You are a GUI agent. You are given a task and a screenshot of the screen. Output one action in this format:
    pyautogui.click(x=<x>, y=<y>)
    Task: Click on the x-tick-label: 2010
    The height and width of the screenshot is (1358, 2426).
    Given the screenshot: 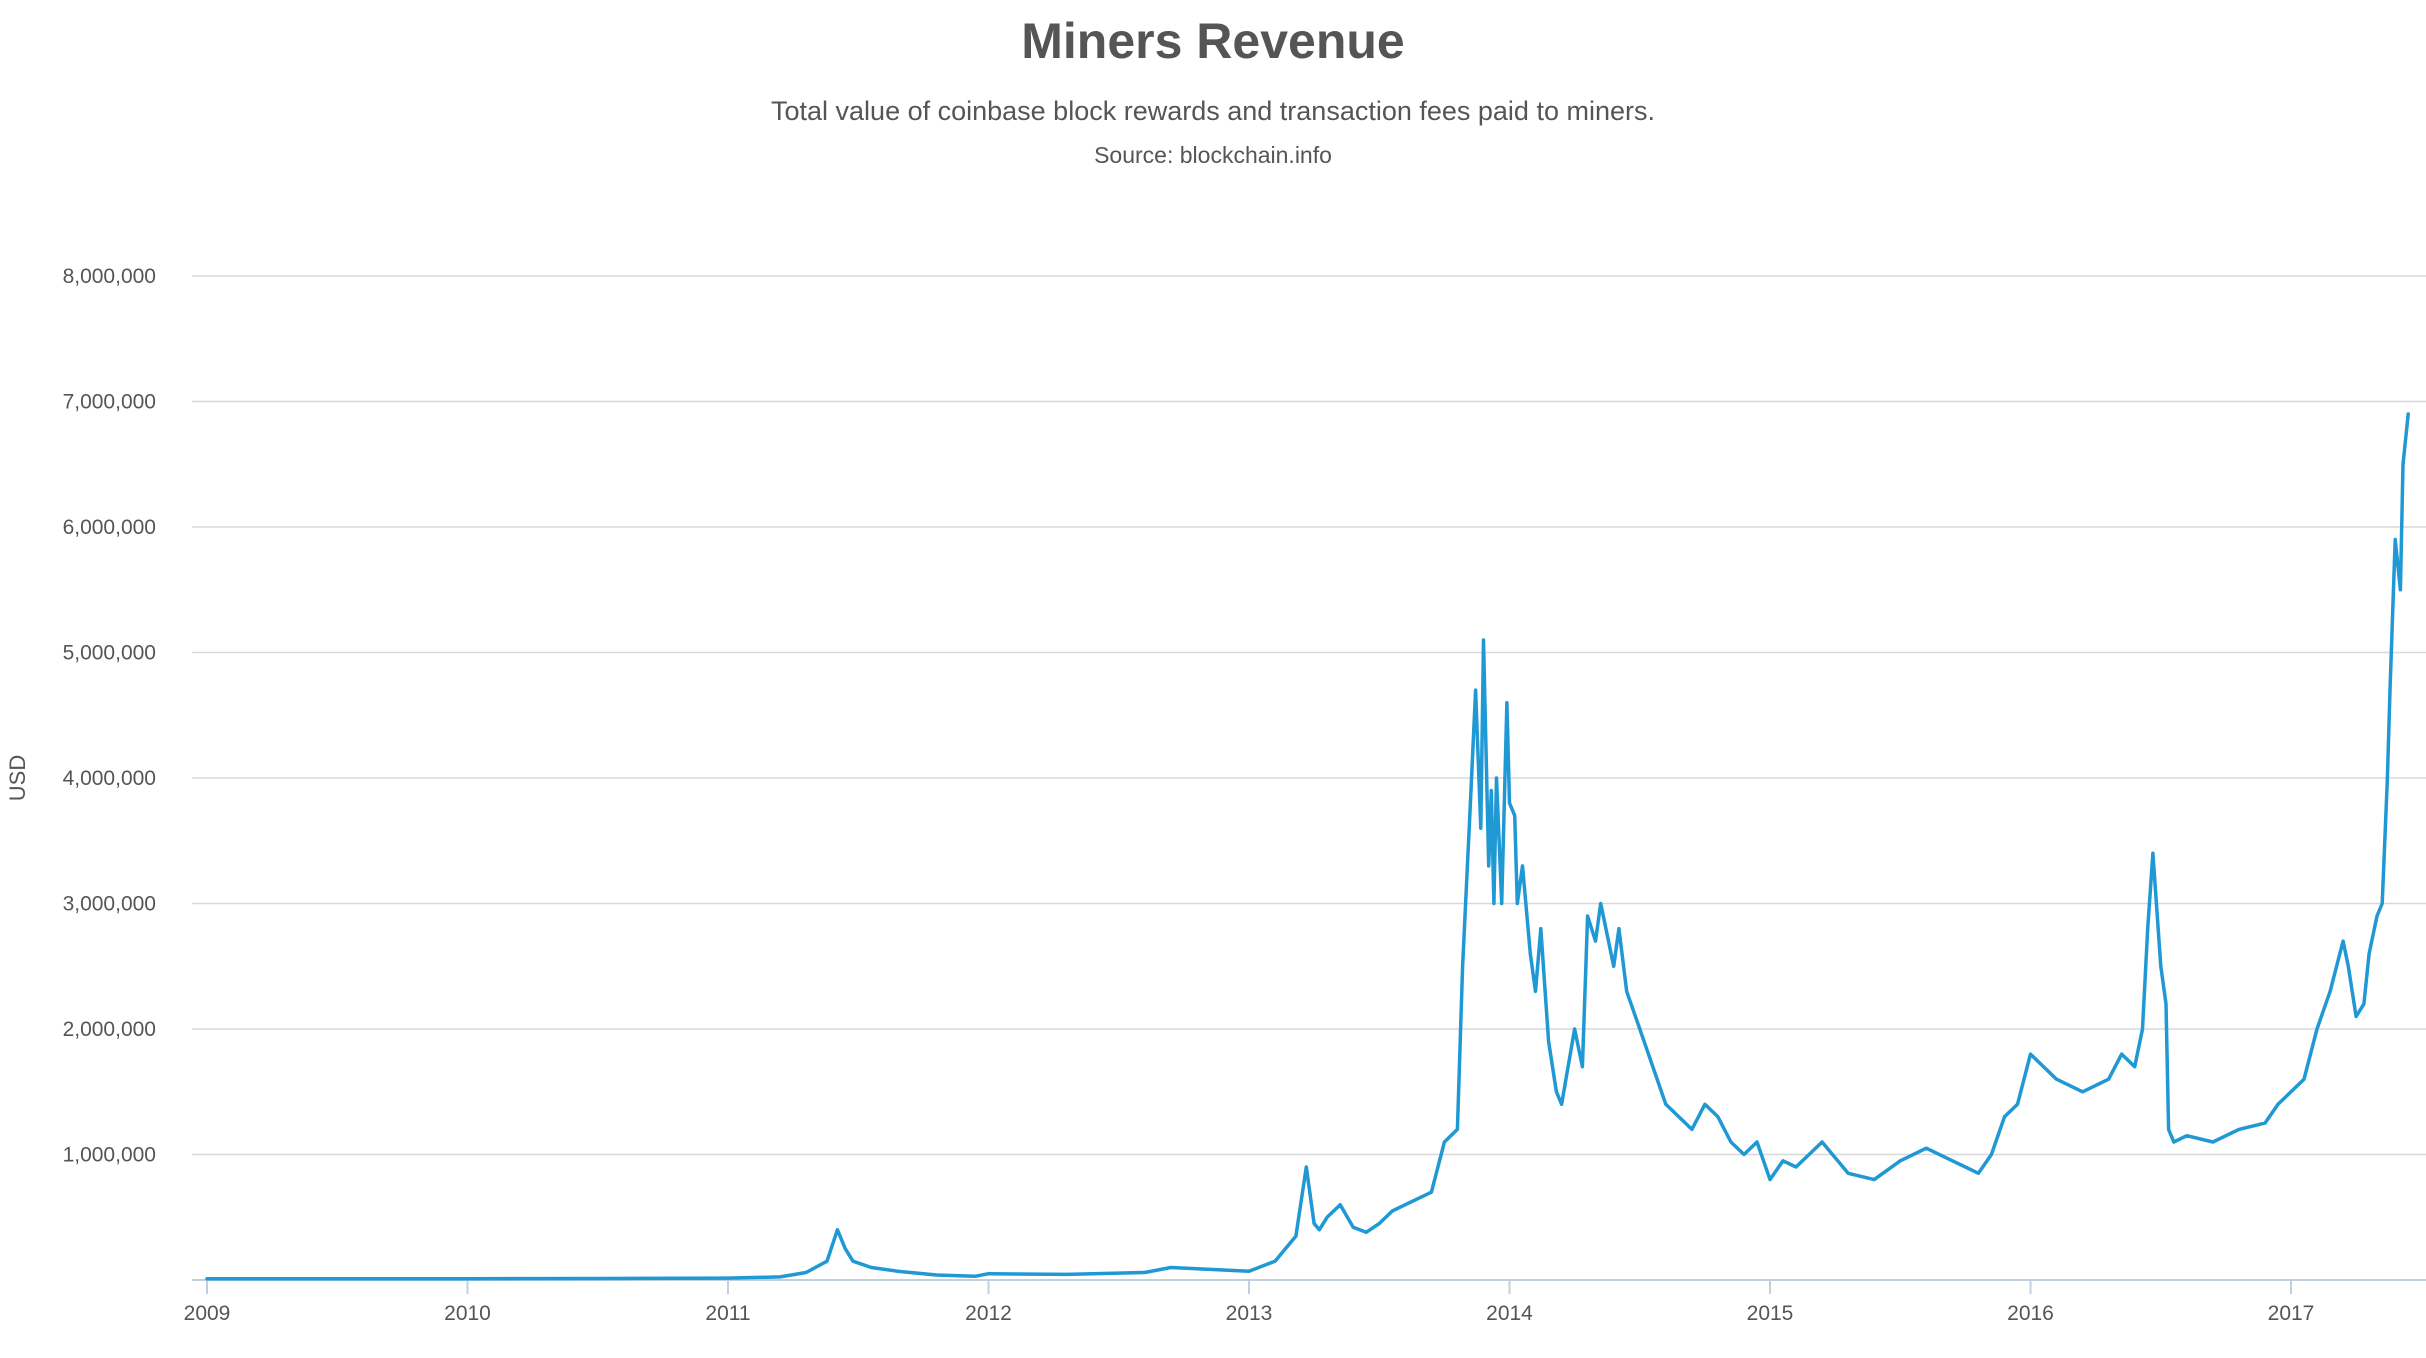 What is the action you would take?
    pyautogui.click(x=467, y=1313)
    